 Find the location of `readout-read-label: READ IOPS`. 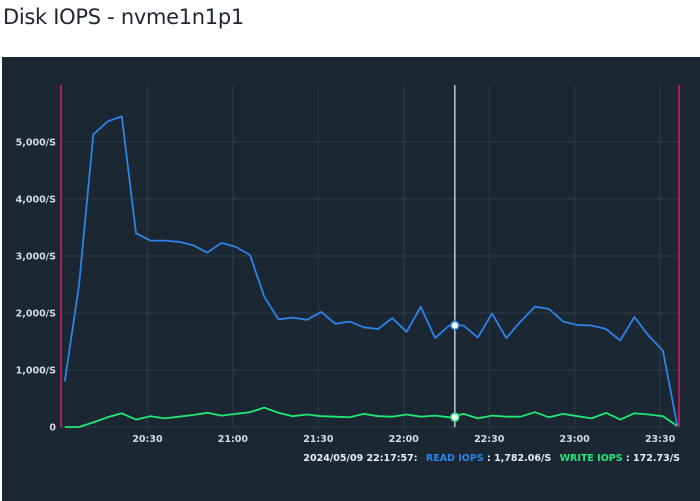

readout-read-label: READ IOPS is located at coordinates (455, 458).